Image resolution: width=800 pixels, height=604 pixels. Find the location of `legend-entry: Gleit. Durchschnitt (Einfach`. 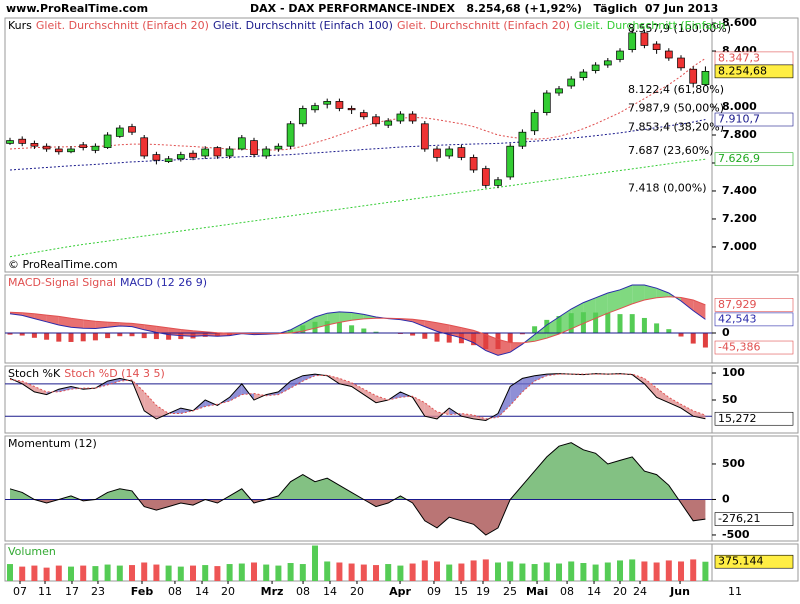

legend-entry: Gleit. Durchschnitt (Einfach is located at coordinates (649, 25).